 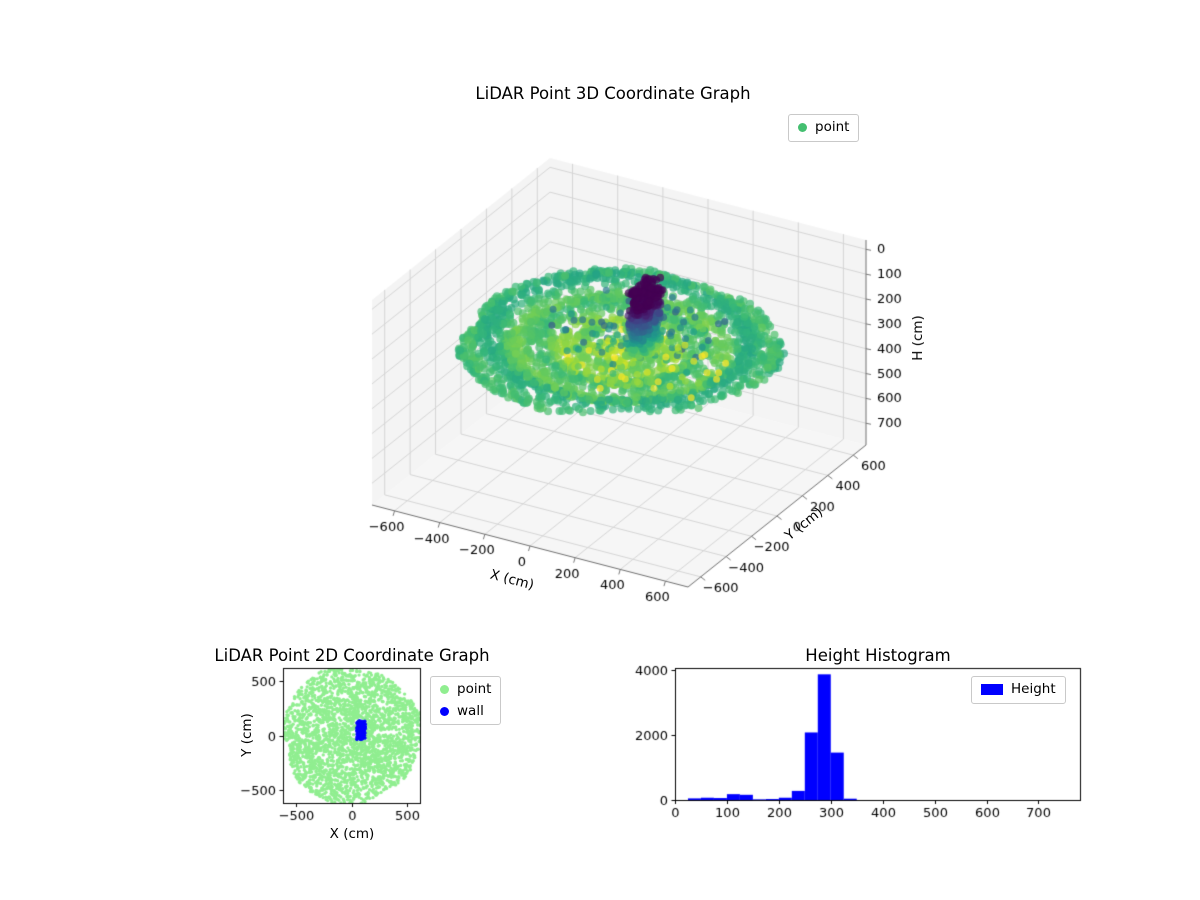 I want to click on plot3d-legend: point, so click(x=824, y=128).